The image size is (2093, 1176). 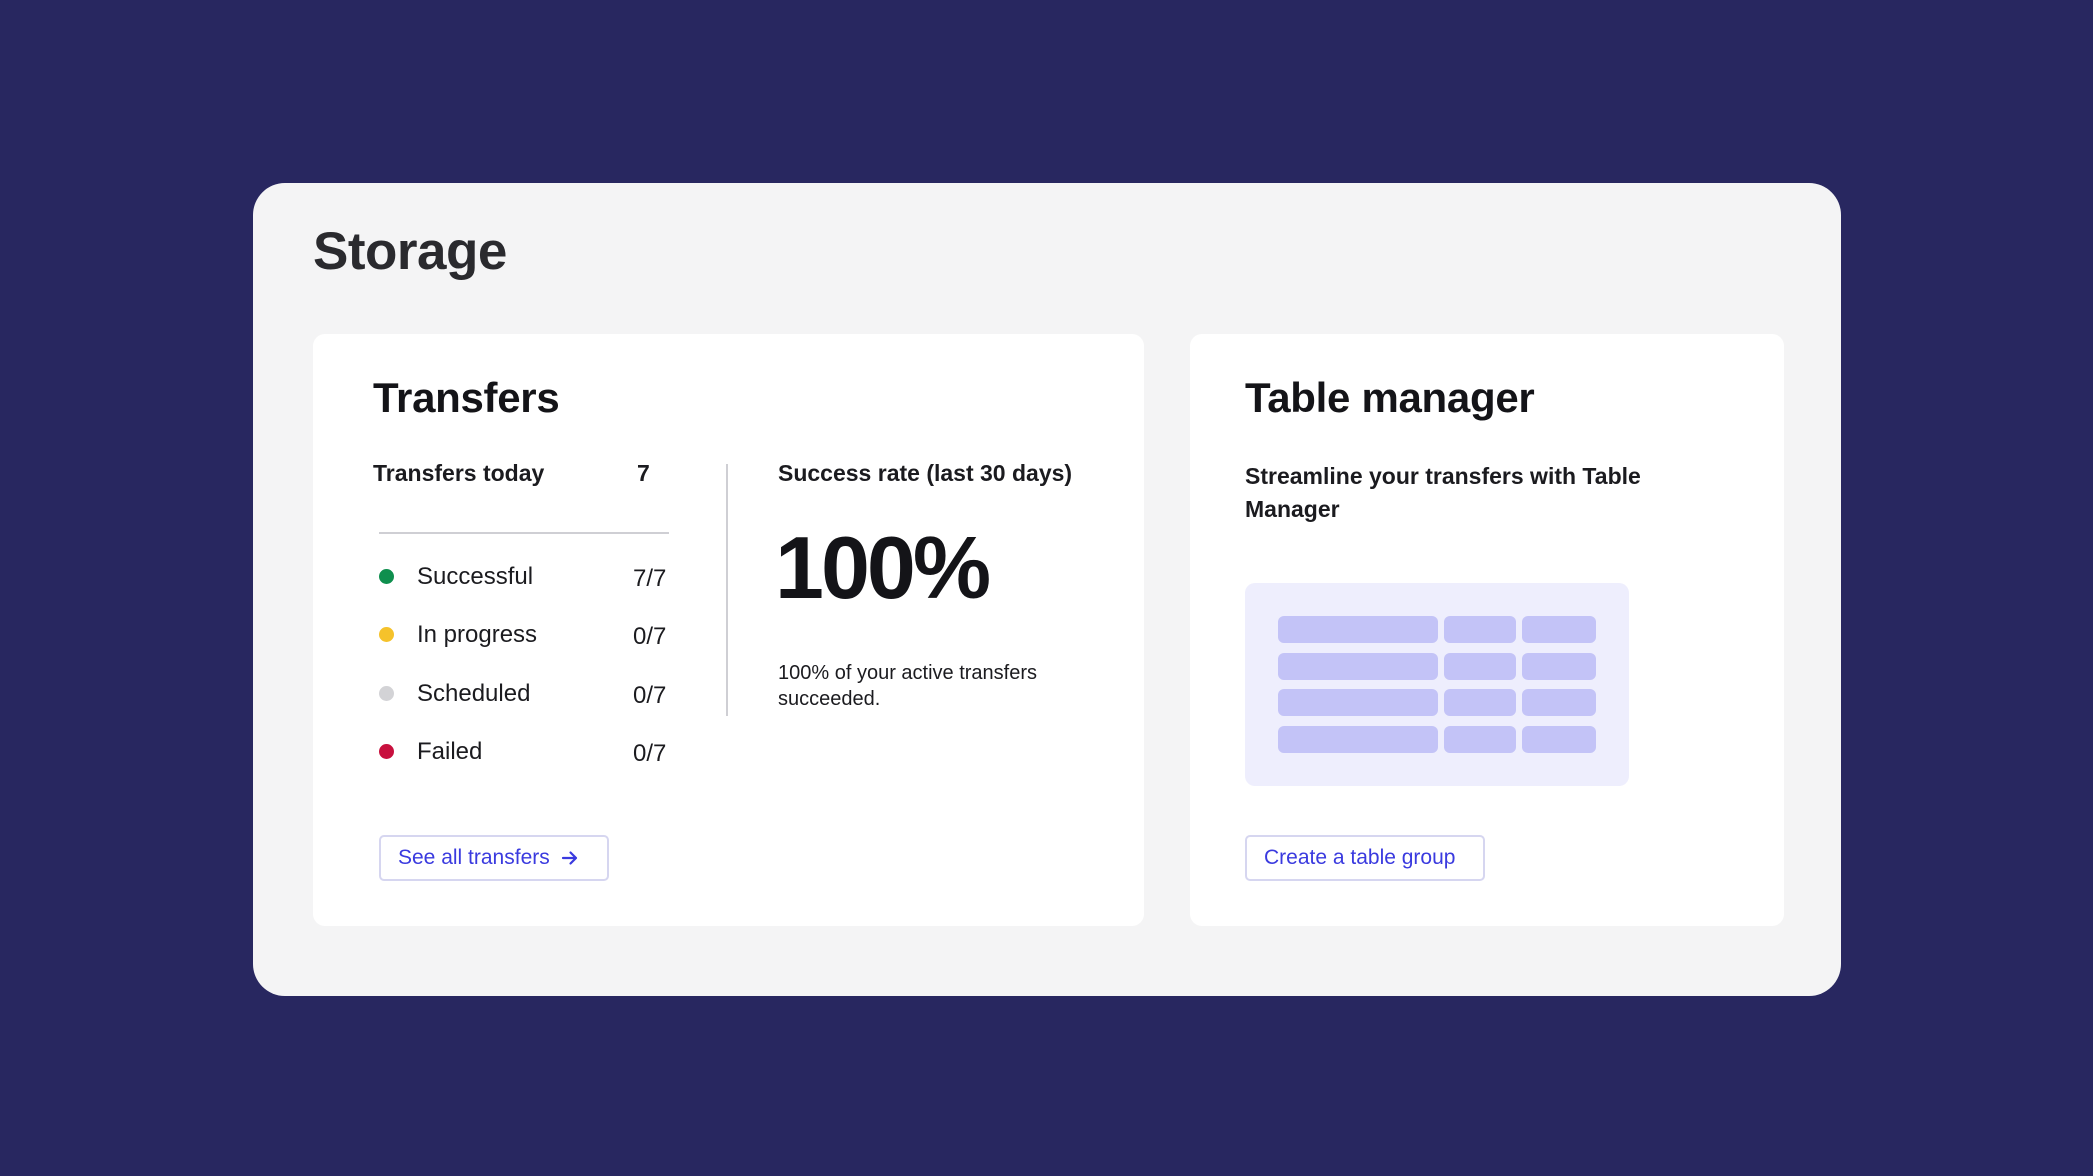 I want to click on status-label: In progress, so click(x=477, y=634).